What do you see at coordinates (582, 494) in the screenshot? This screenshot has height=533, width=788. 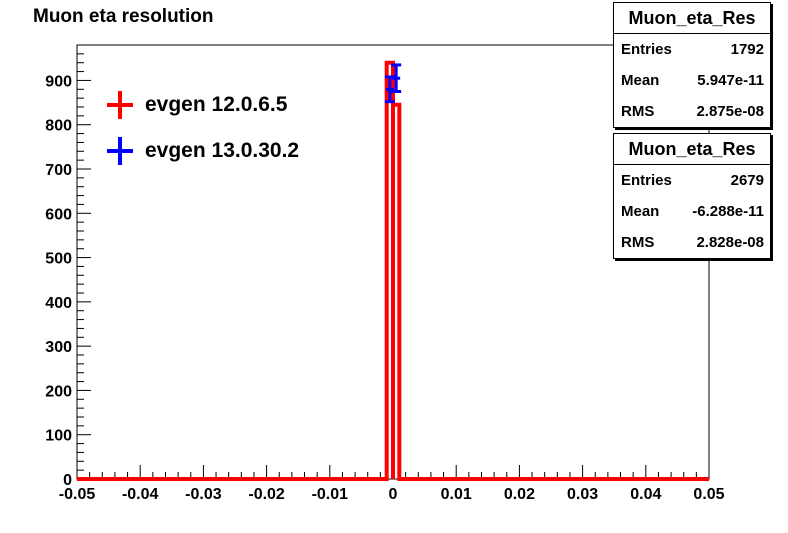 I see `x-tick-label: 0.03` at bounding box center [582, 494].